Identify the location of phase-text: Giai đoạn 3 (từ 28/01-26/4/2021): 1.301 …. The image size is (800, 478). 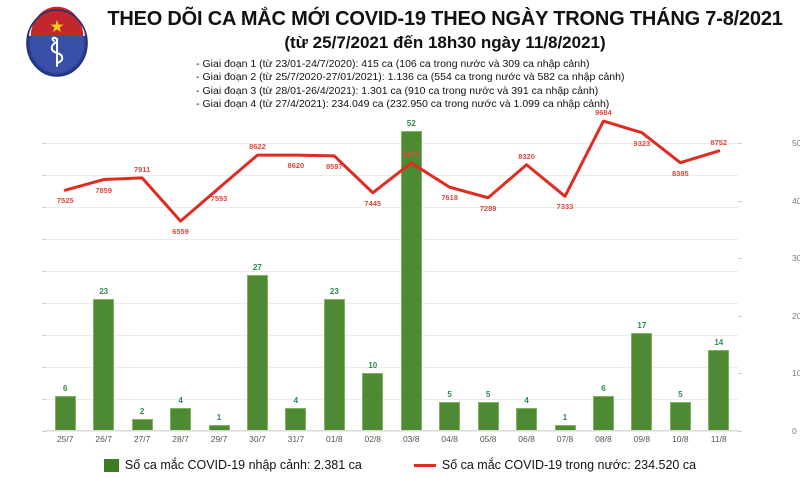
(400, 90).